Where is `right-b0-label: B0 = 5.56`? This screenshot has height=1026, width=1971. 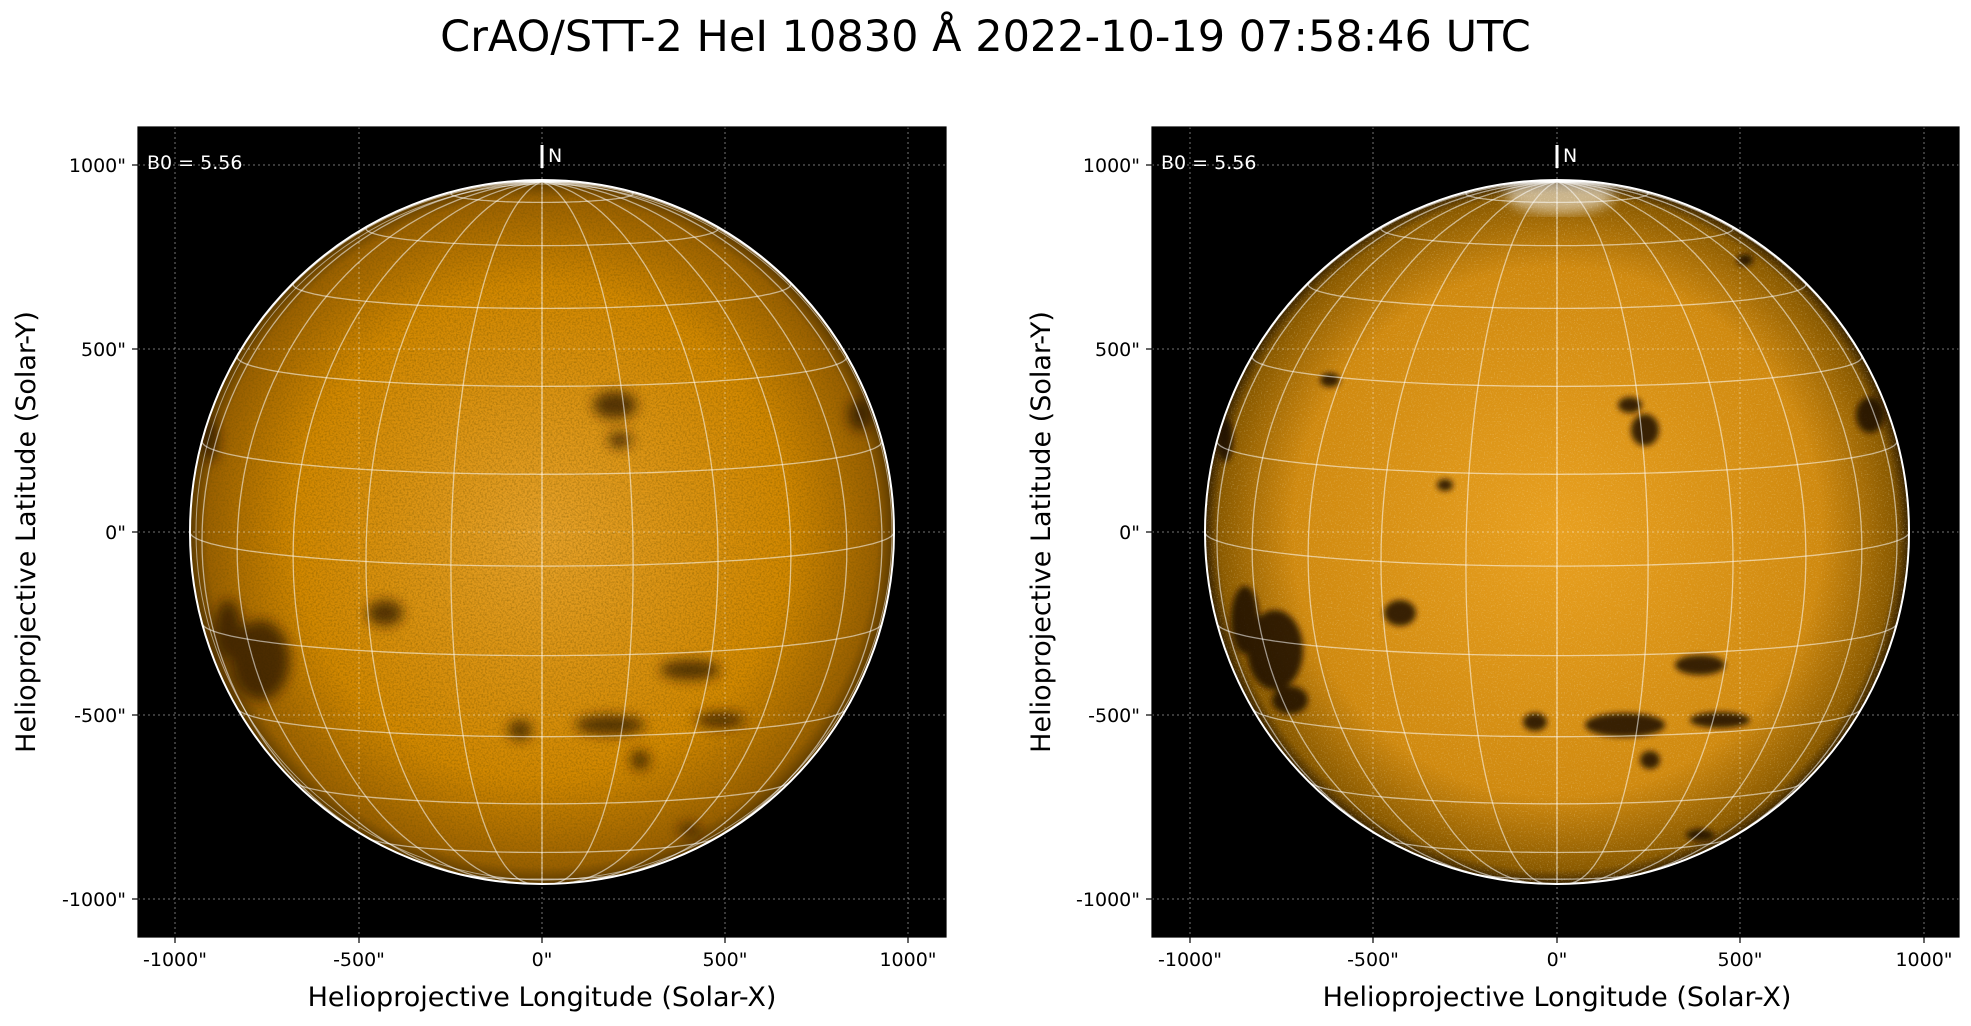
right-b0-label: B0 = 5.56 is located at coordinates (1208, 163).